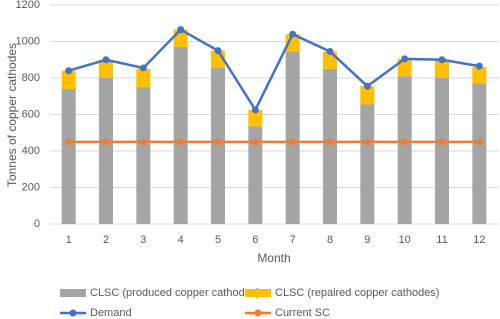 The height and width of the screenshot is (319, 500). What do you see at coordinates (31, 151) in the screenshot?
I see `y-tick-label: 400` at bounding box center [31, 151].